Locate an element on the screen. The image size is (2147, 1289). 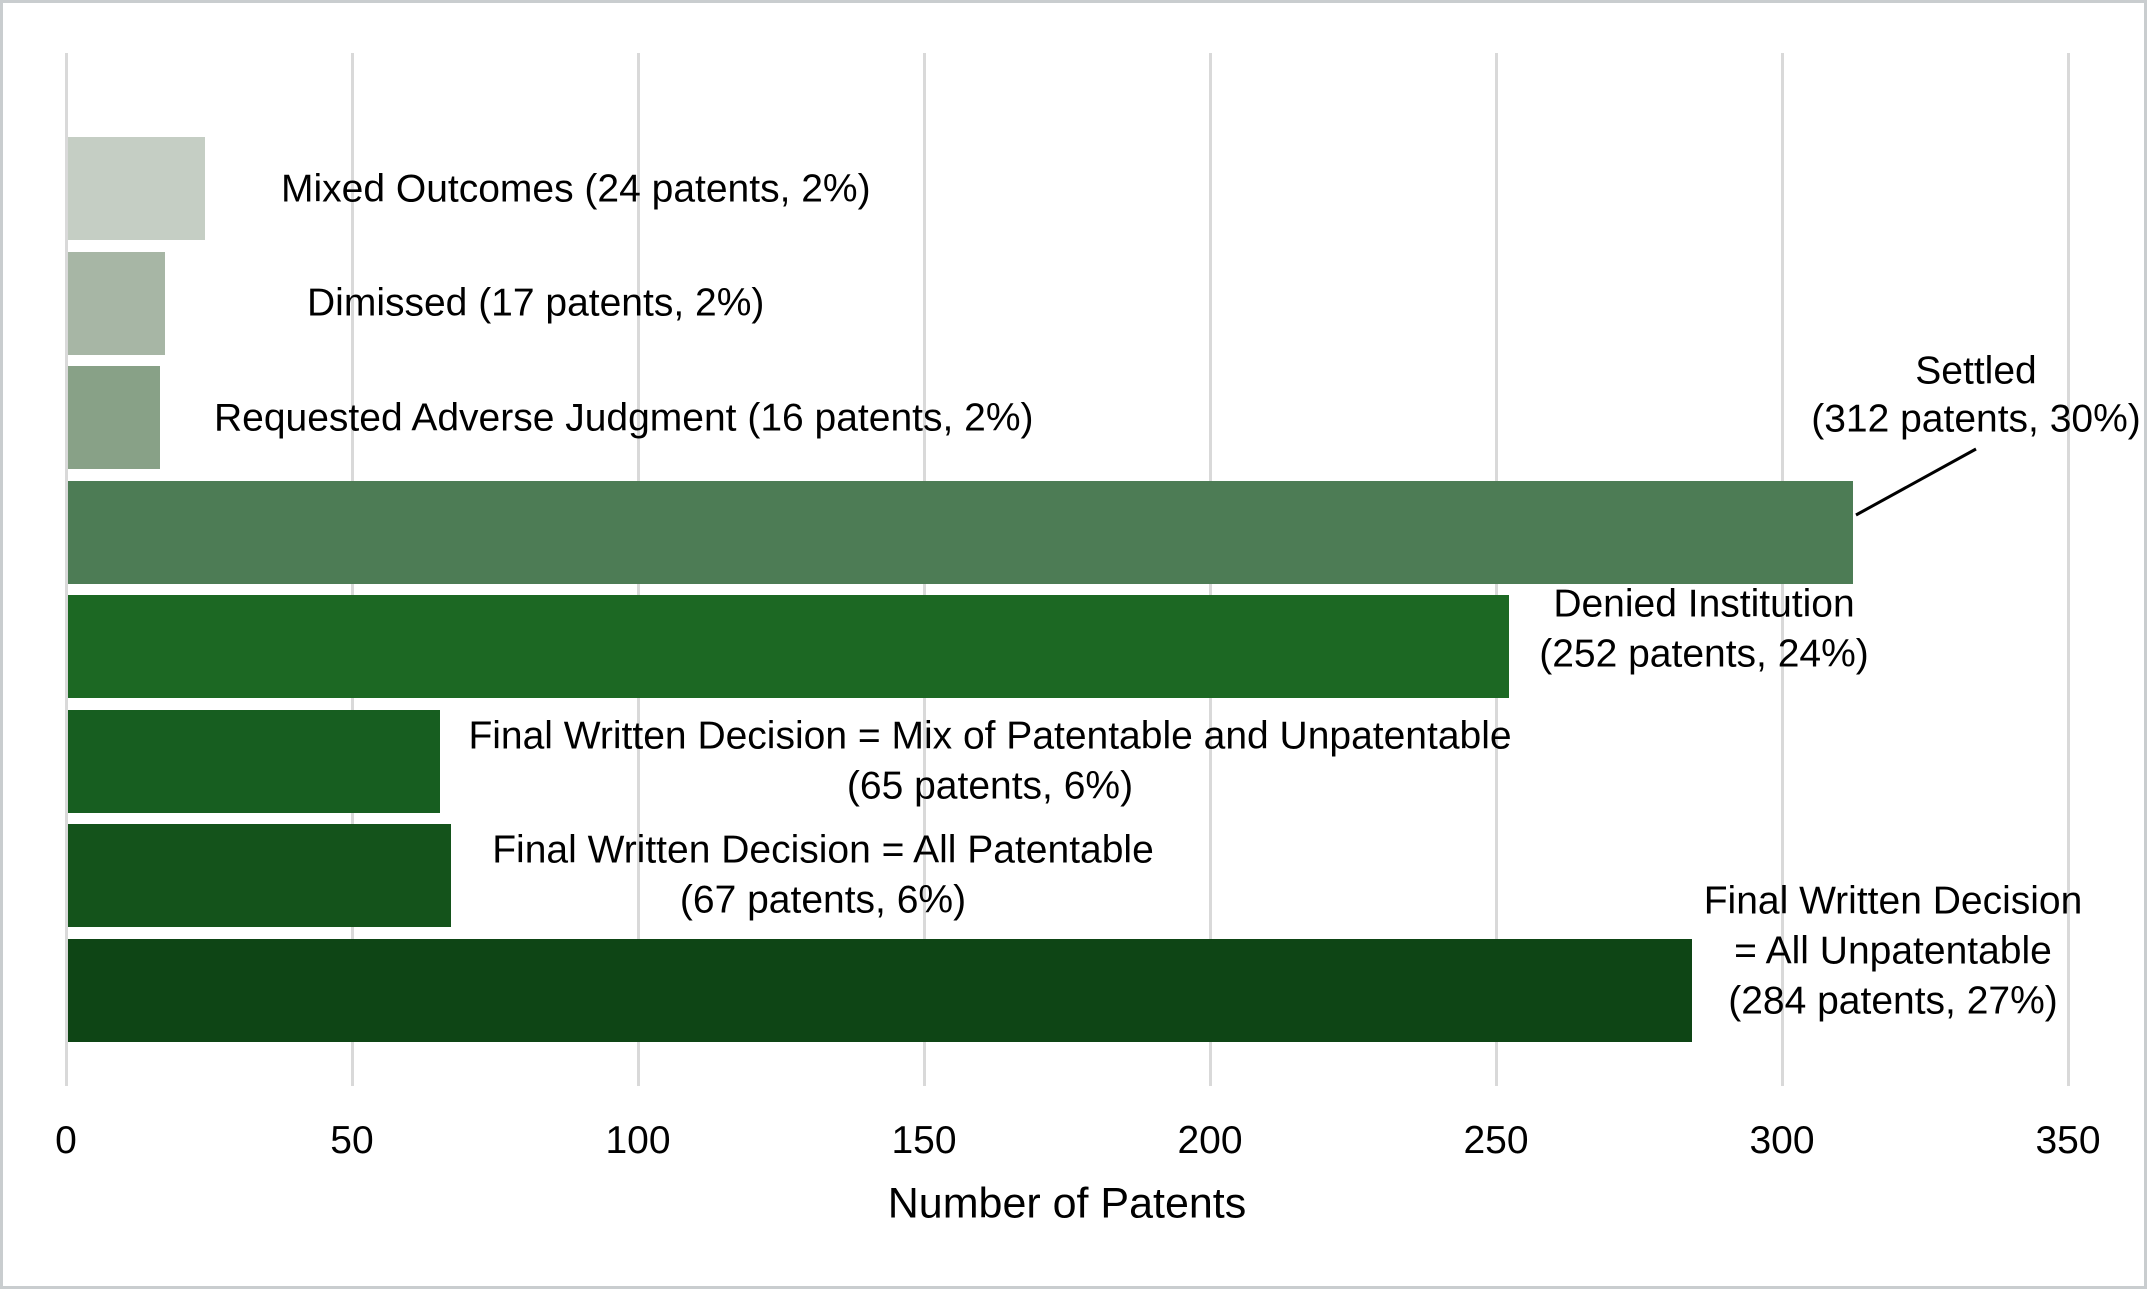
x-axis-title: Number of Patents is located at coordinates (1067, 1203).